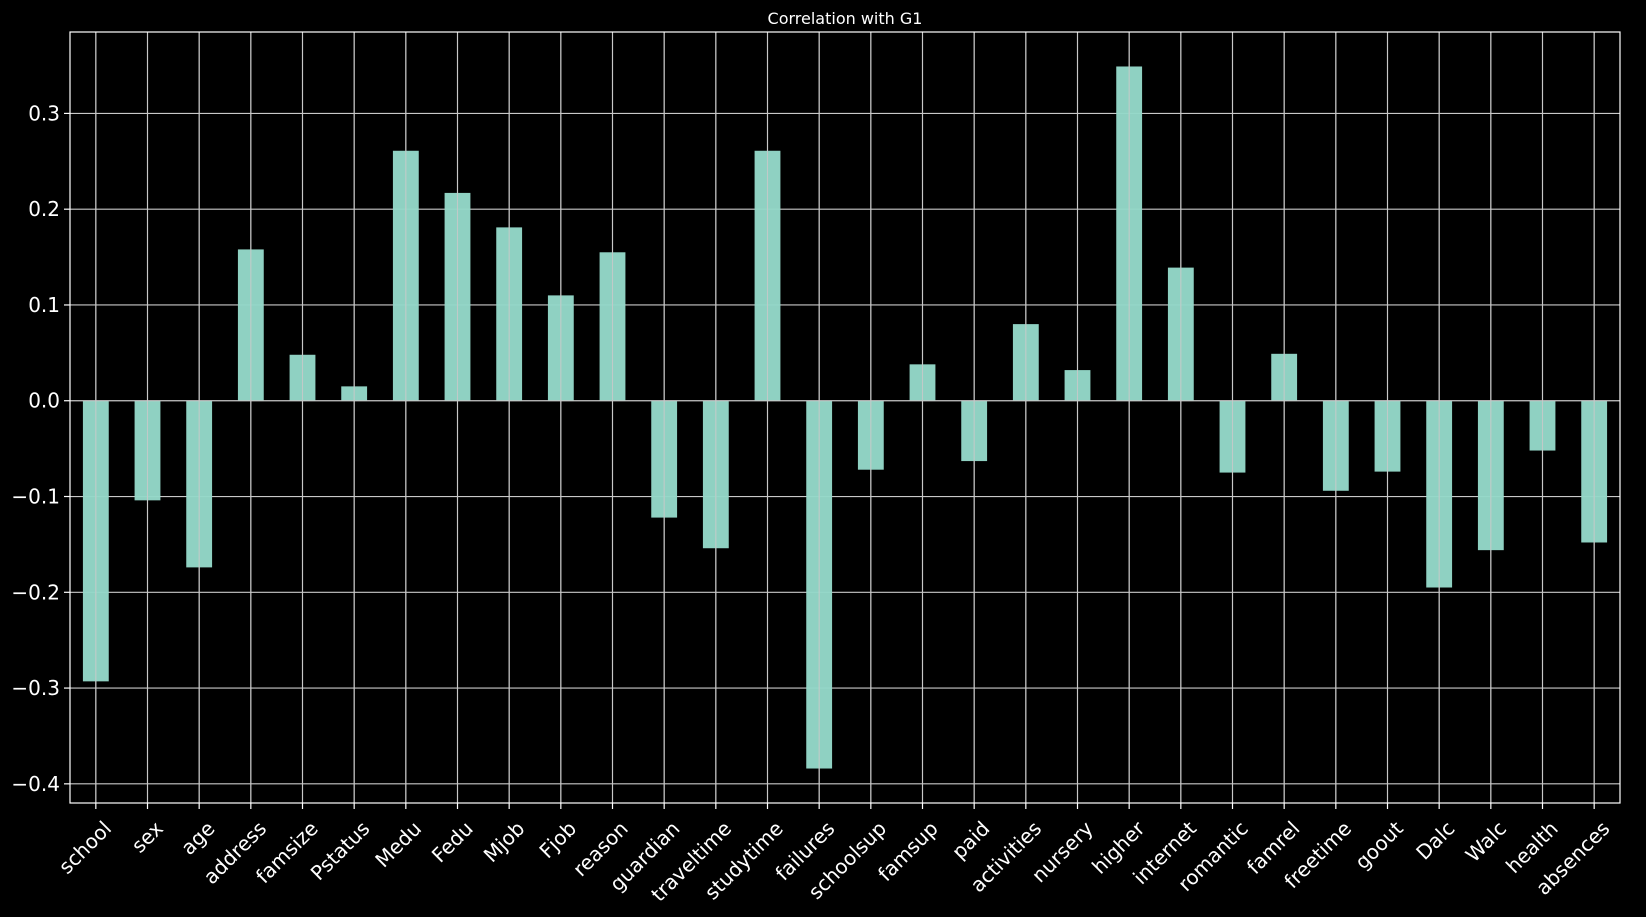  What do you see at coordinates (44, 209) in the screenshot?
I see `y-tick-label: 0.2` at bounding box center [44, 209].